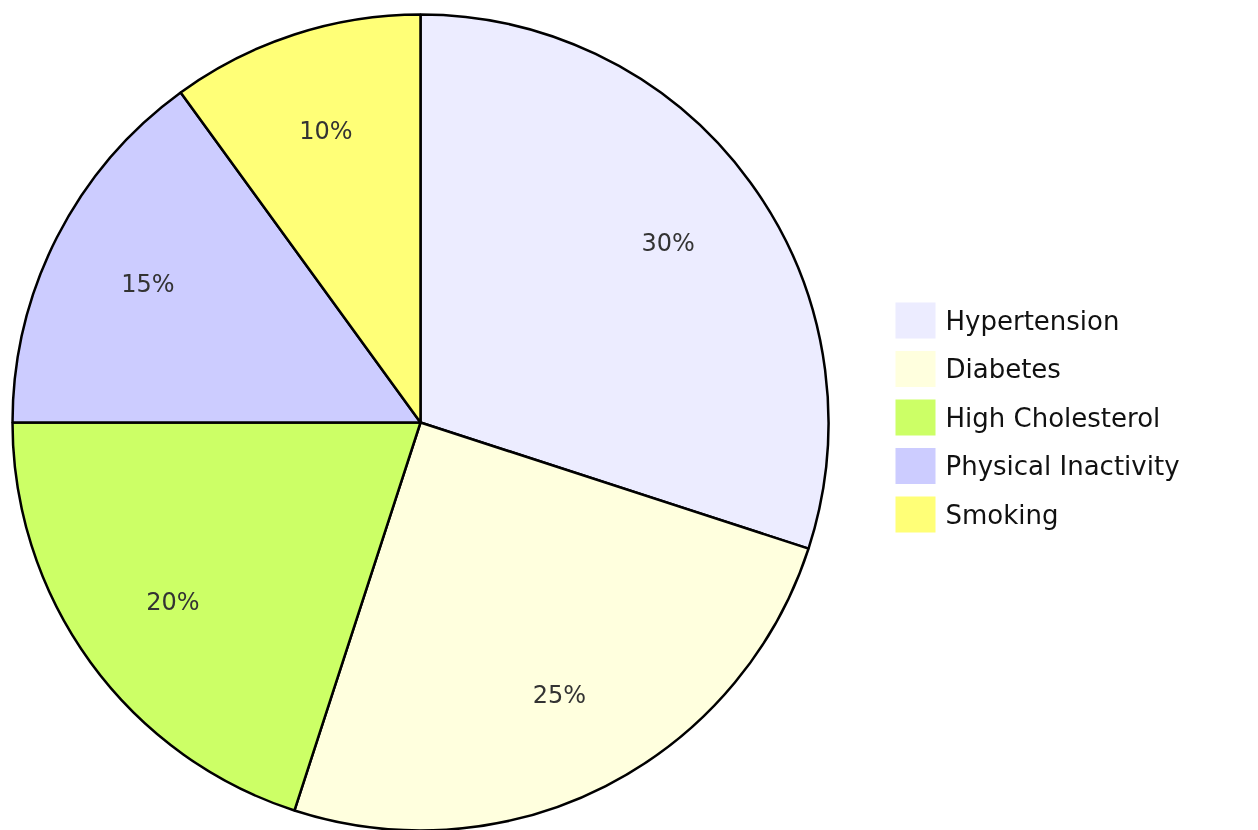 The width and height of the screenshot is (1258, 830). I want to click on legend-label: Smoking, so click(1002, 514).